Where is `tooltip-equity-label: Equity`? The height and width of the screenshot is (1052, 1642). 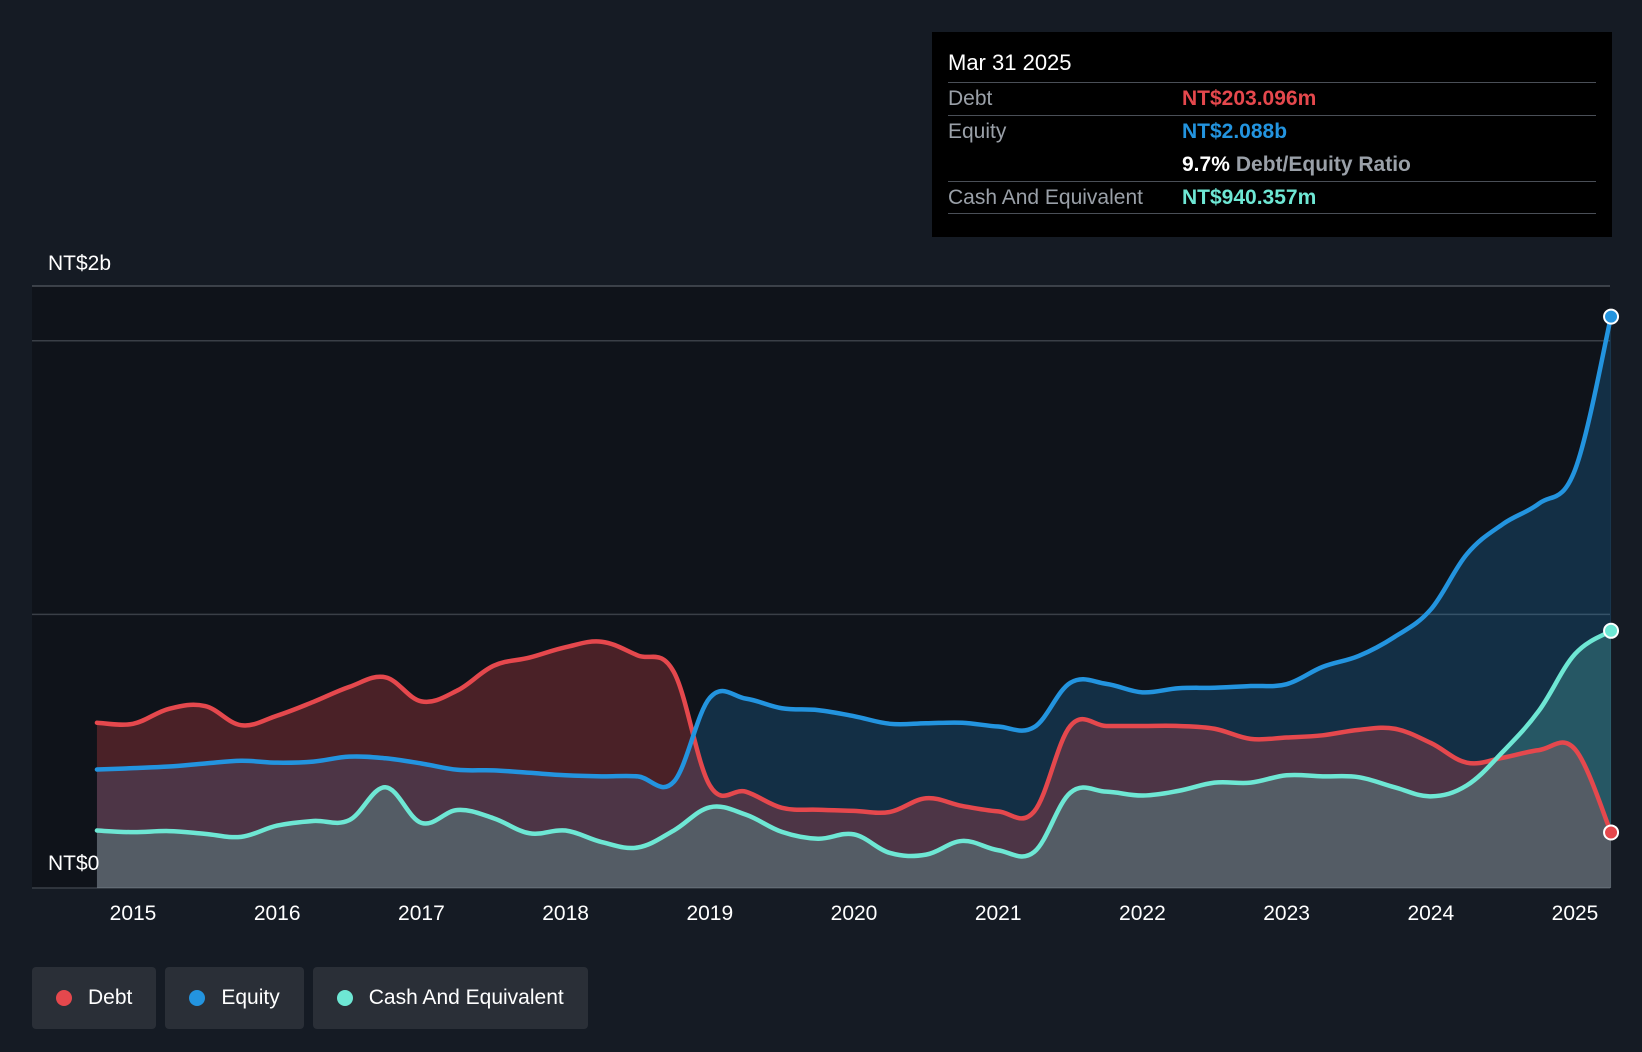 tooltip-equity-label: Equity is located at coordinates (977, 131).